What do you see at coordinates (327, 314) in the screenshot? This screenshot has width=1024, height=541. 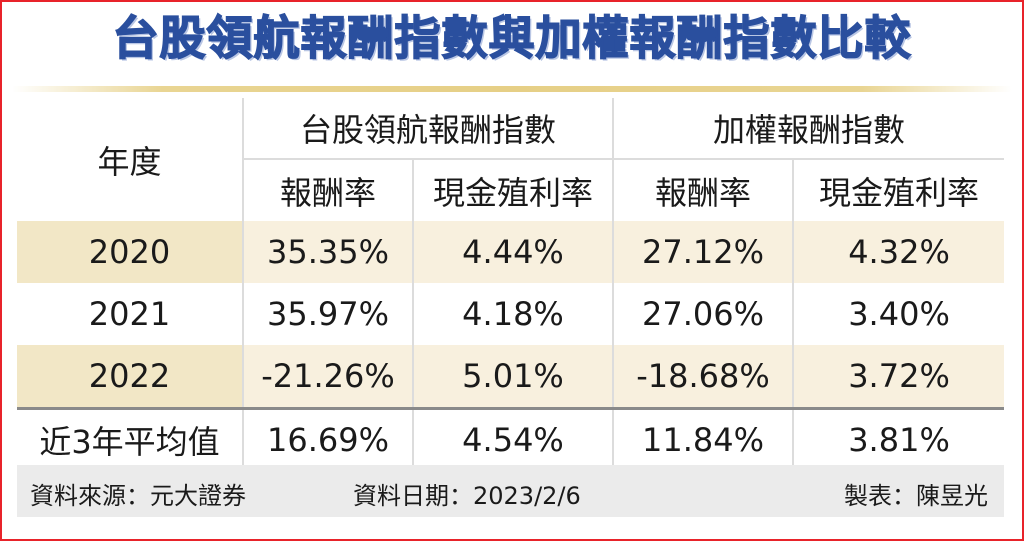 I see `table-cell: 35.97%` at bounding box center [327, 314].